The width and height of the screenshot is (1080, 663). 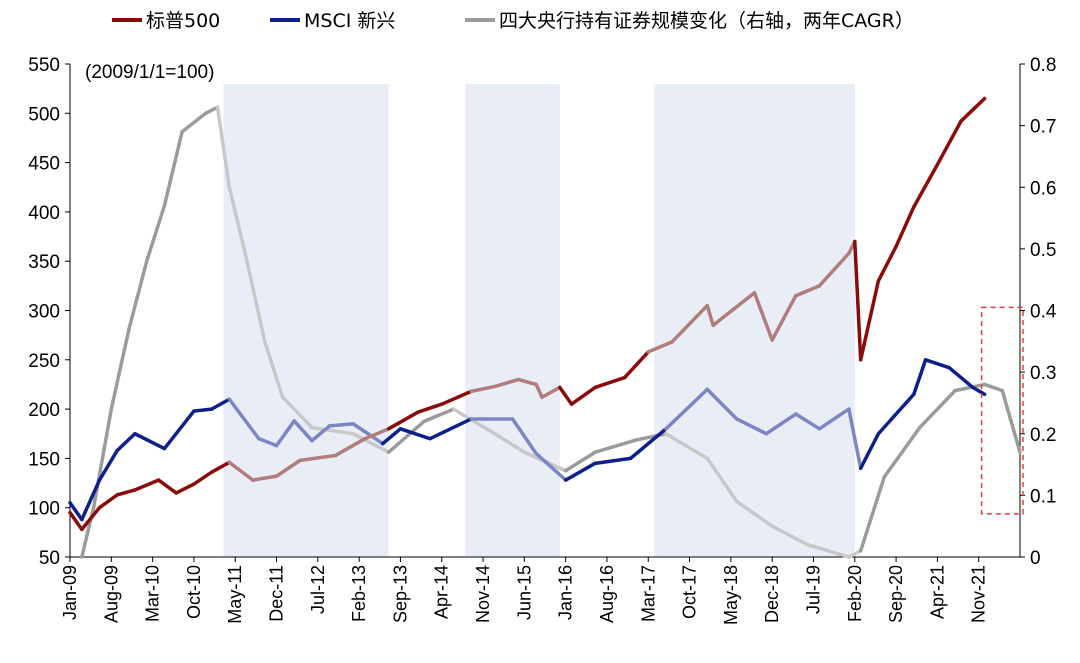 I want to click on right-axis-ticks: 0 0.1 0.2 0.3 0.4 0.5 0.6 0.7 0.8, so click(x=1038, y=312).